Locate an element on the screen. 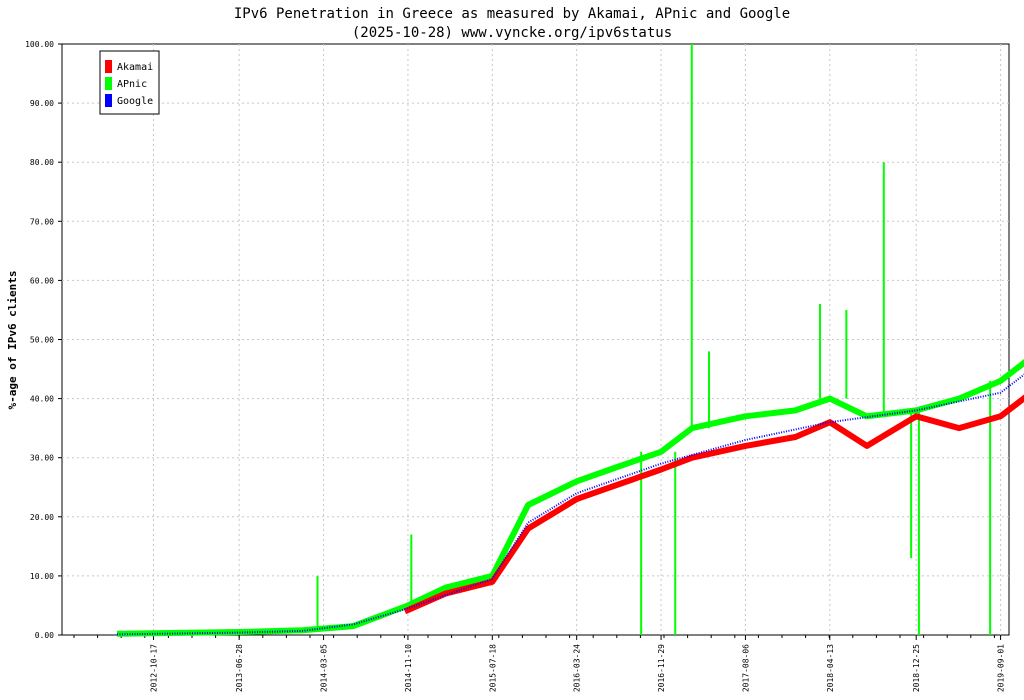 The width and height of the screenshot is (1024, 700). x-tick-label: 2017-08-06 is located at coordinates (745, 668).